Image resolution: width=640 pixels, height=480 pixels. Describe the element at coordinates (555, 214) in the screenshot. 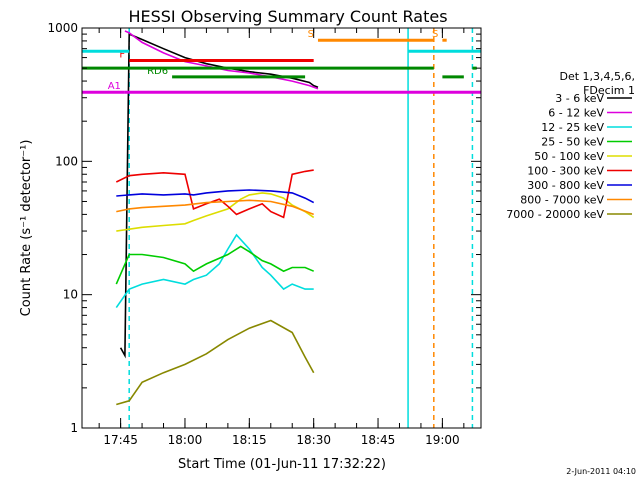

I see `legend-label-8: 7000 - 20000 keV` at that location.